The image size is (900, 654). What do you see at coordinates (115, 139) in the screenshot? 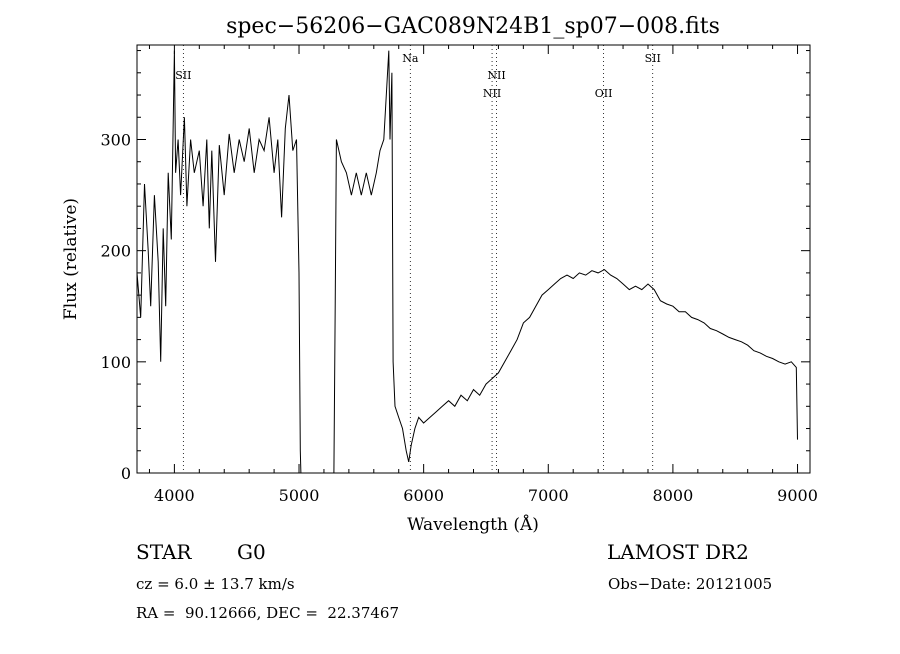
I see `y-tick-label: 300` at bounding box center [115, 139].